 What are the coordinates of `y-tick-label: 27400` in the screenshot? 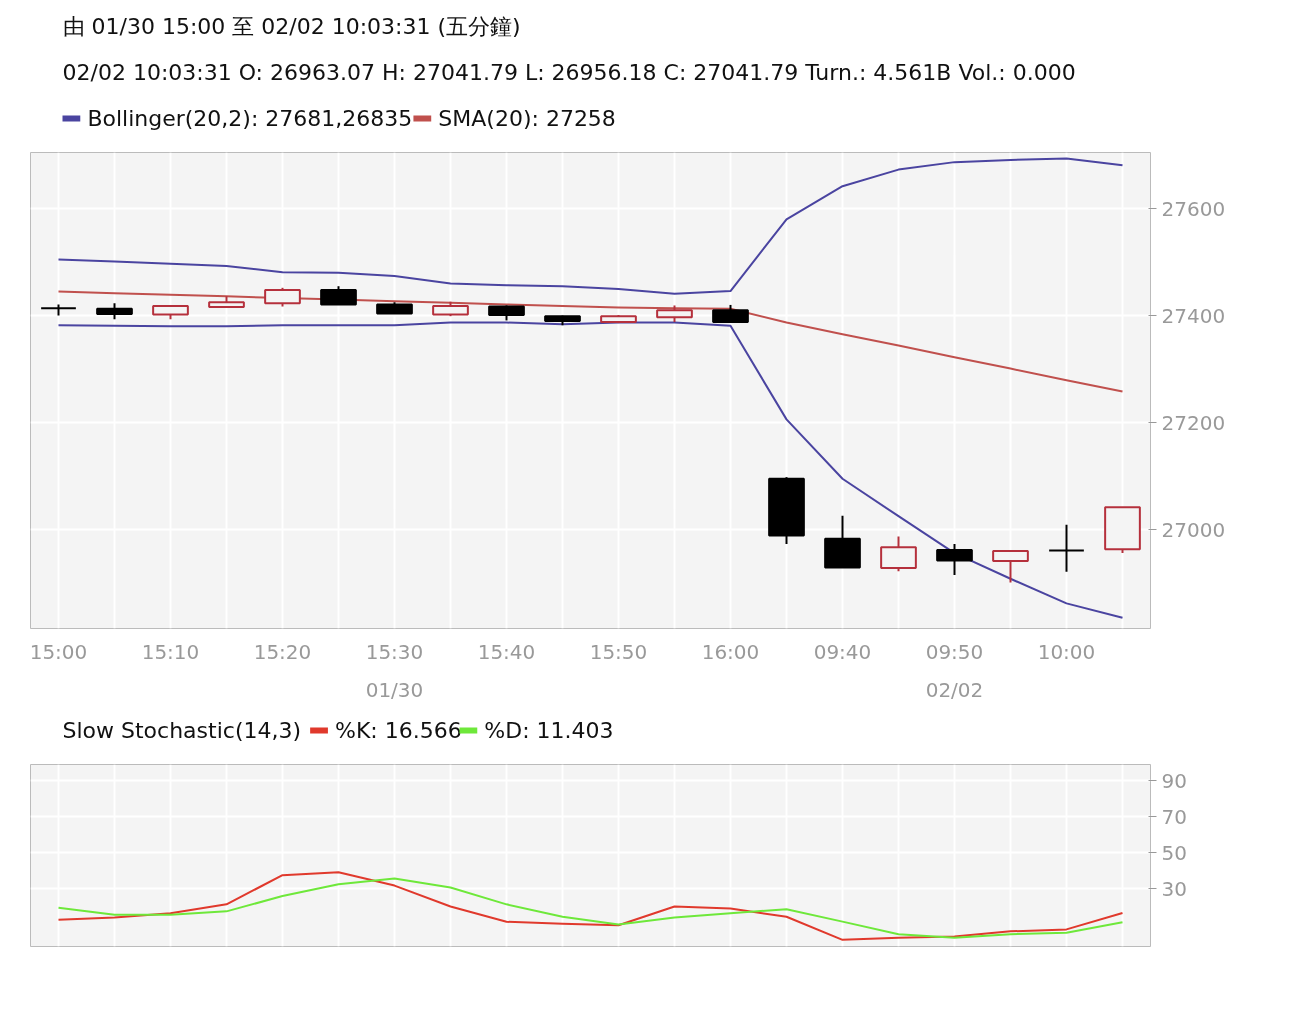 It's located at (1193, 315).